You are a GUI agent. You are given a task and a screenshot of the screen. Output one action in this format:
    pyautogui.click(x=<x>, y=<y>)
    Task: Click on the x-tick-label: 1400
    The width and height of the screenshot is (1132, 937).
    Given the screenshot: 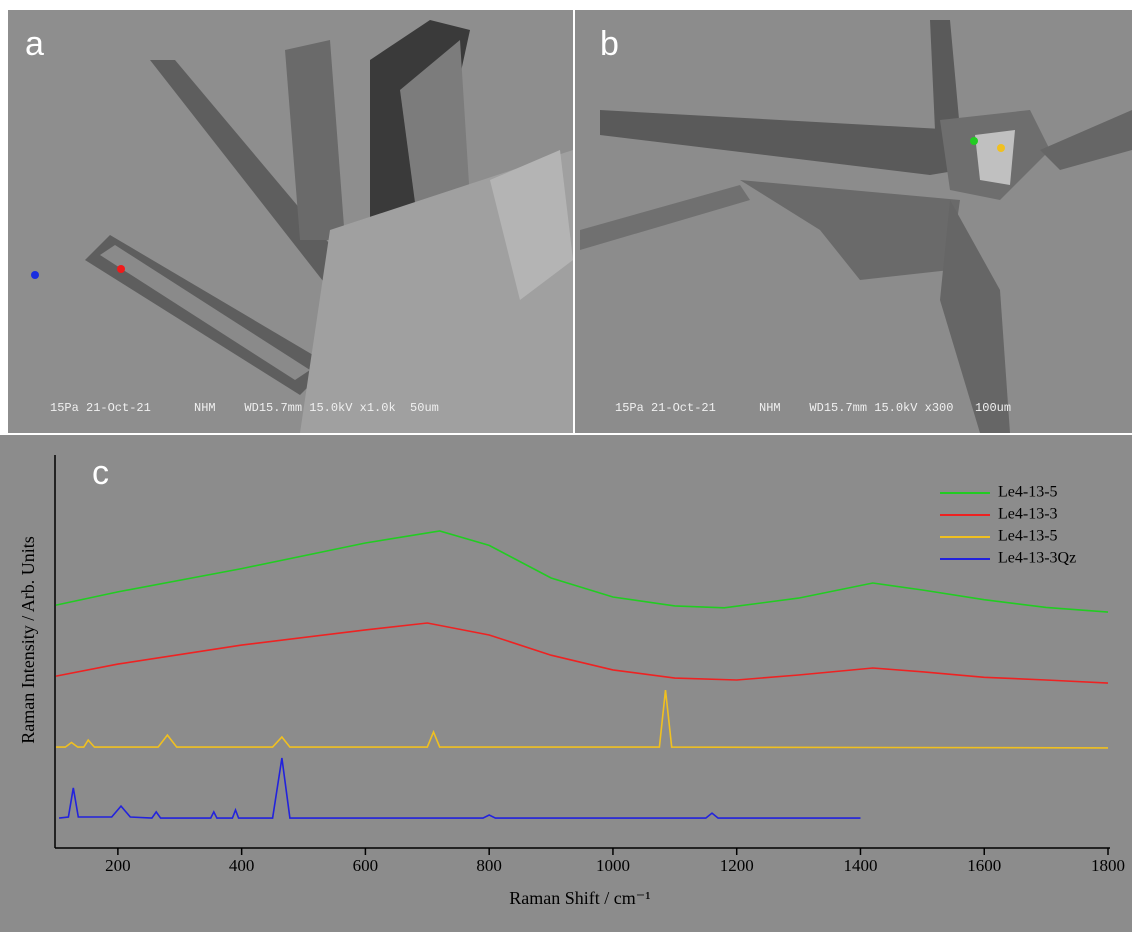 What is the action you would take?
    pyautogui.click(x=860, y=865)
    